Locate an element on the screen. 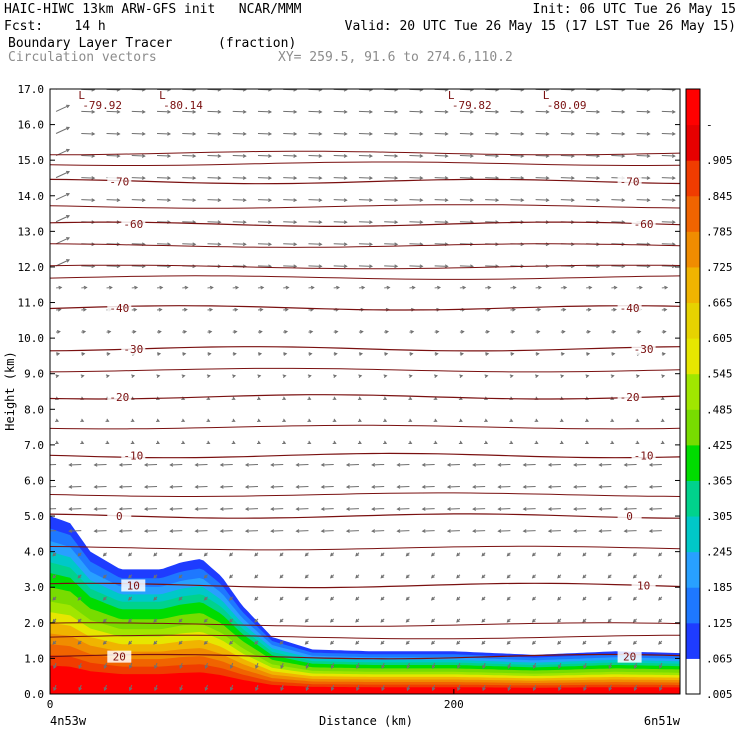 The width and height of the screenshot is (740, 740). colorbar-label: .725 is located at coordinates (719, 267).